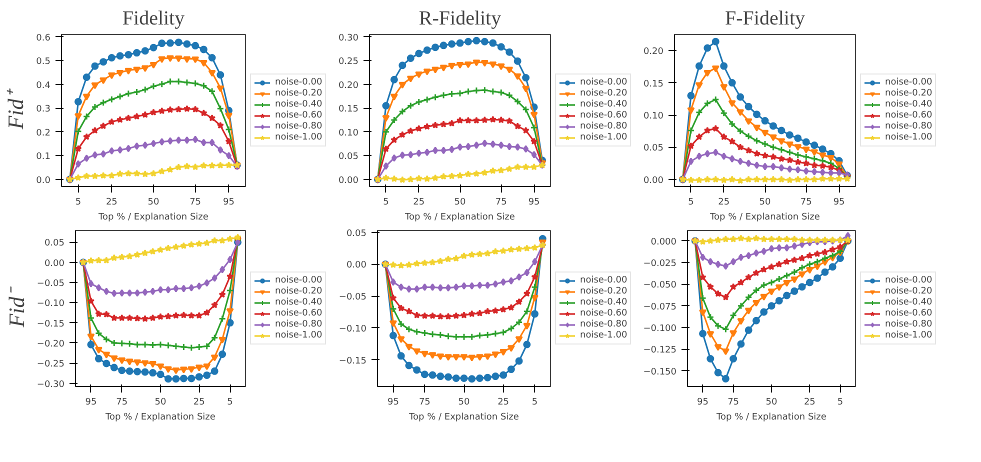  I want to click on y-tick-label: 0.25, so click(348, 62).